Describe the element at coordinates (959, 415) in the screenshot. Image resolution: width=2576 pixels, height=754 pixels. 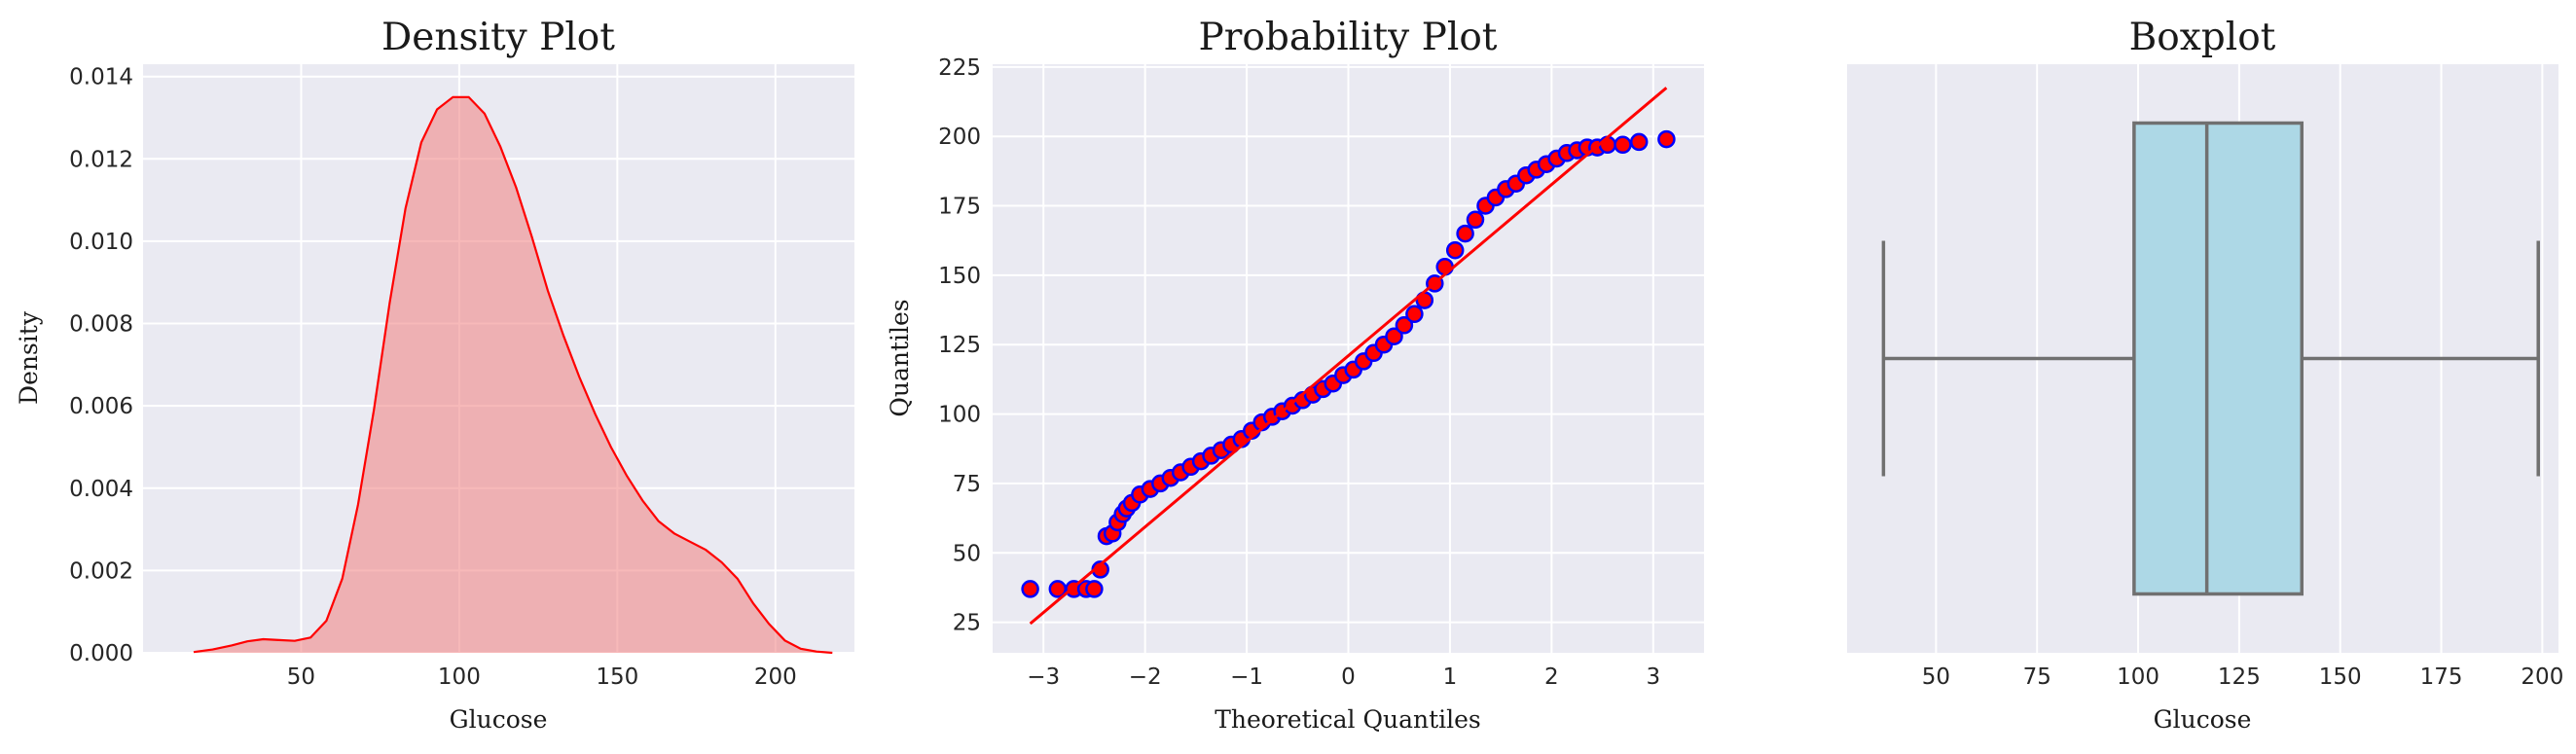
I see `probability-y-tick-label: 100` at that location.